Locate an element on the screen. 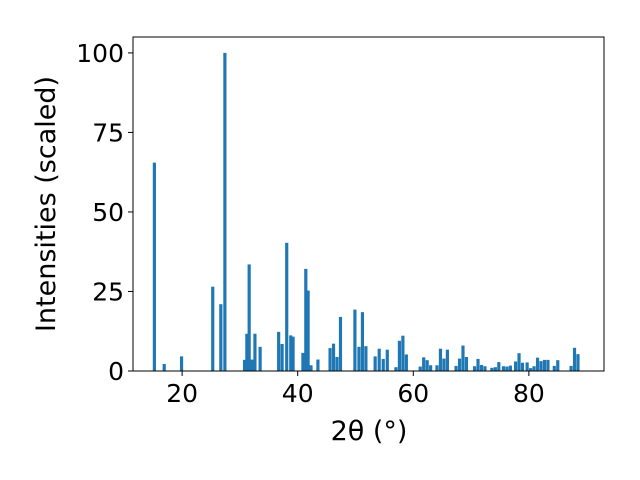 This screenshot has width=640, height=480. y-tick-label: 75 is located at coordinates (108, 132).